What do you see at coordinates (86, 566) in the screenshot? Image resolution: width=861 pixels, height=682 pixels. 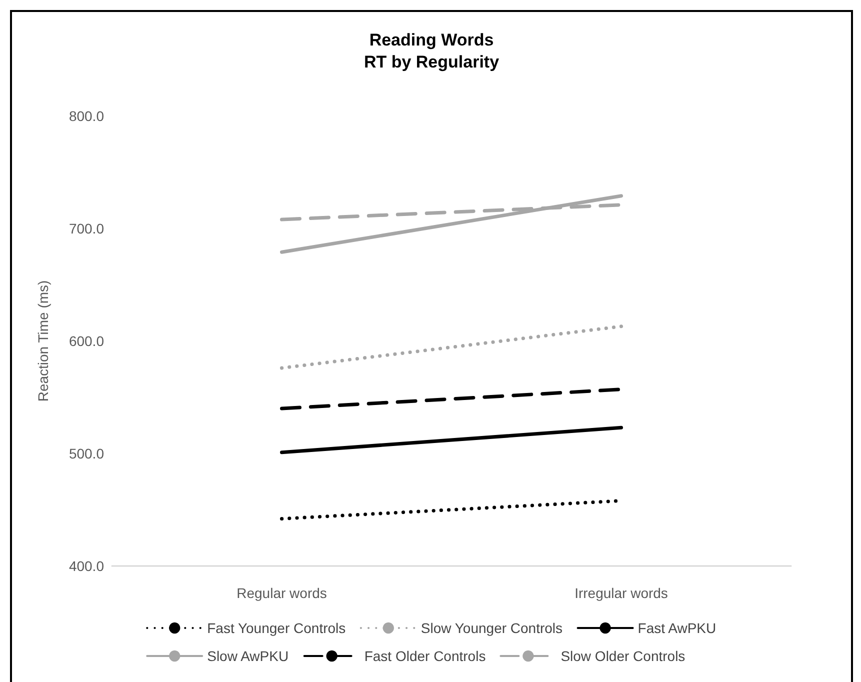 I see `y-tick-label: 400.0` at bounding box center [86, 566].